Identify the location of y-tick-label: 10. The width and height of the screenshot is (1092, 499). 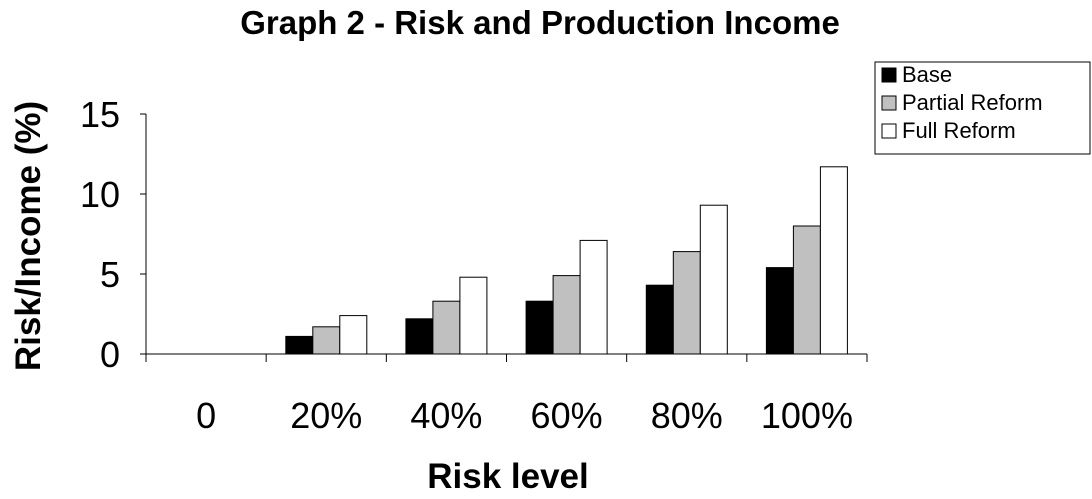
(100, 194).